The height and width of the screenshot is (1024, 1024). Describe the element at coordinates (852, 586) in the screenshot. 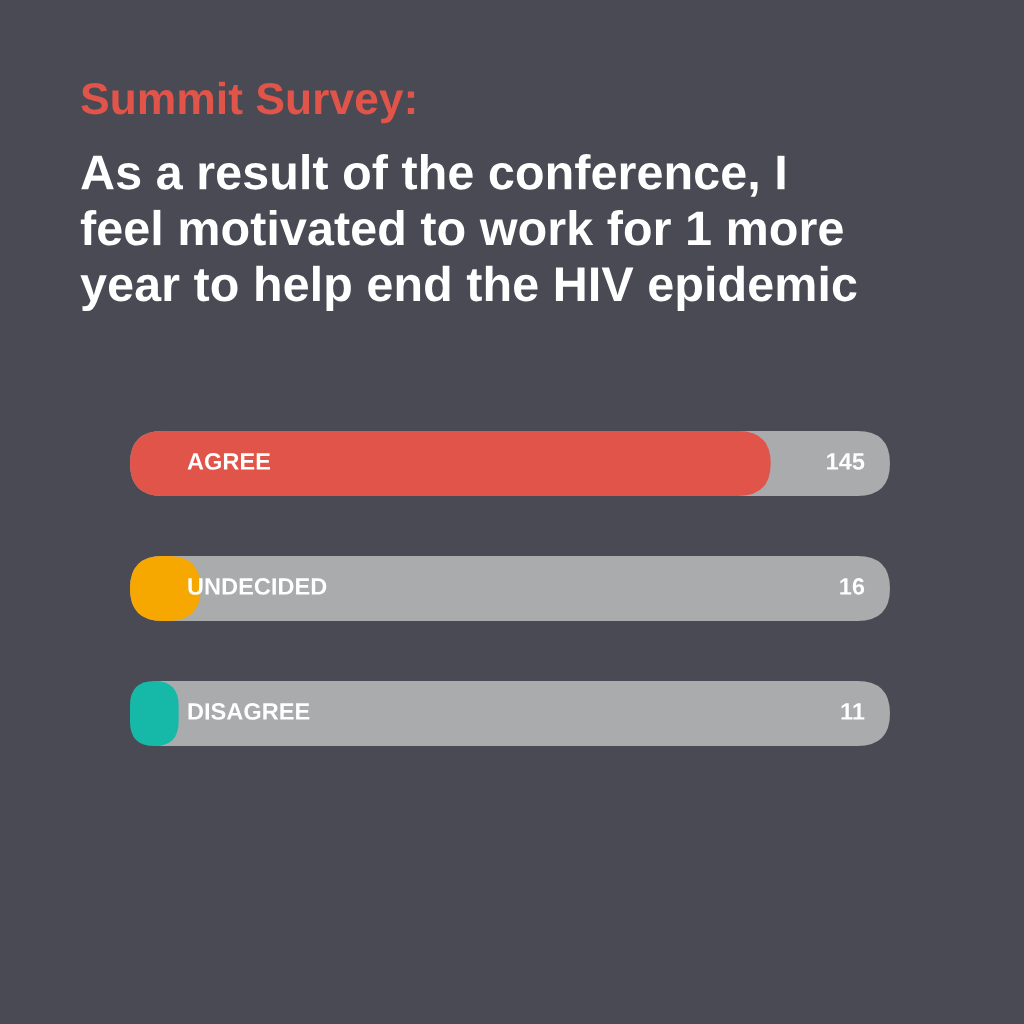

I see `data-label: 16` at that location.